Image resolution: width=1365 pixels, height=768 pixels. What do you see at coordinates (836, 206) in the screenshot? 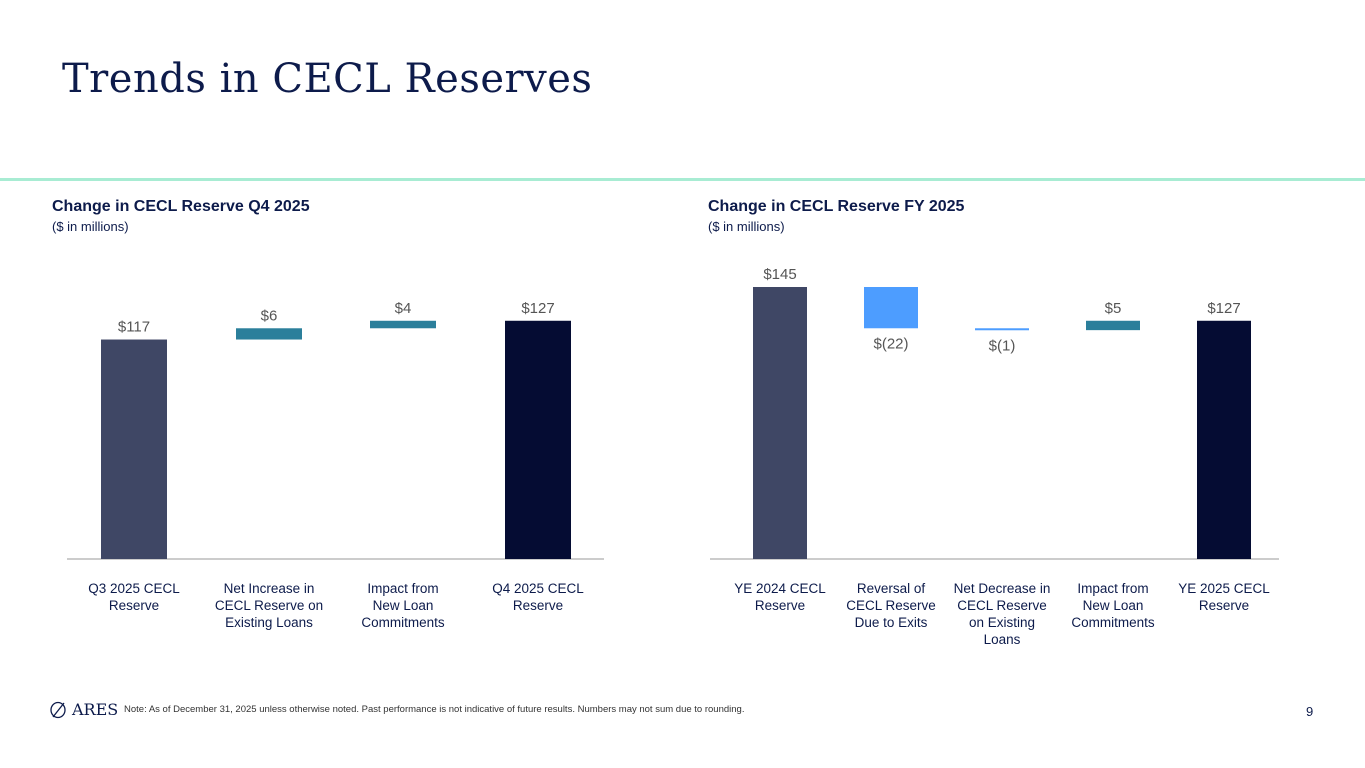
I see `chart-fy-title: Change in CECL Reserve FY 2025` at bounding box center [836, 206].